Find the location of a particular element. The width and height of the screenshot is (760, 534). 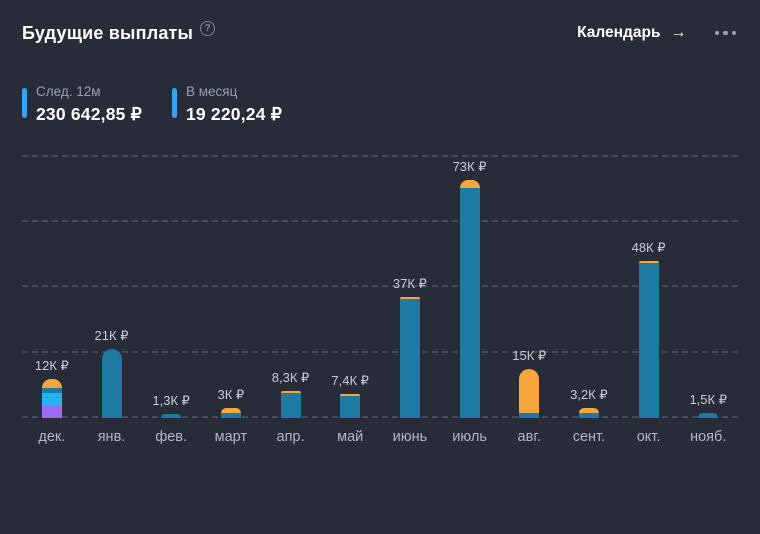

bar-value-label: 15К ₽ is located at coordinates (529, 355).